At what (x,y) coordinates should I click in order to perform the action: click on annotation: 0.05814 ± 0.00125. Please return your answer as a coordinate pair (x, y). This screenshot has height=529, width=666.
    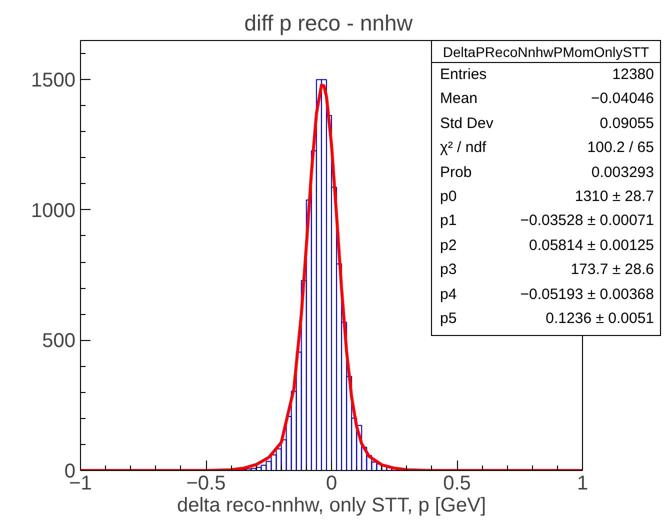
    Looking at the image, I should click on (591, 246).